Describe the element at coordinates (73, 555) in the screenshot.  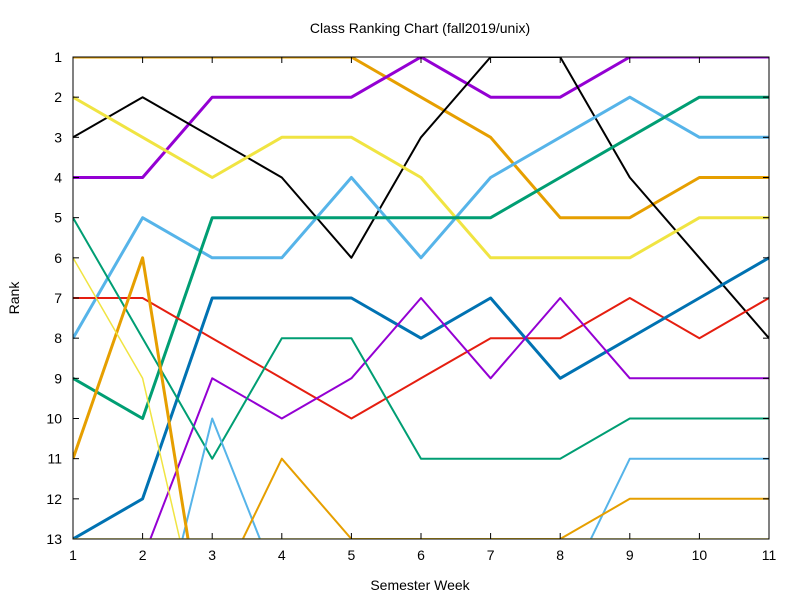
I see `x-tick-label: 1` at that location.